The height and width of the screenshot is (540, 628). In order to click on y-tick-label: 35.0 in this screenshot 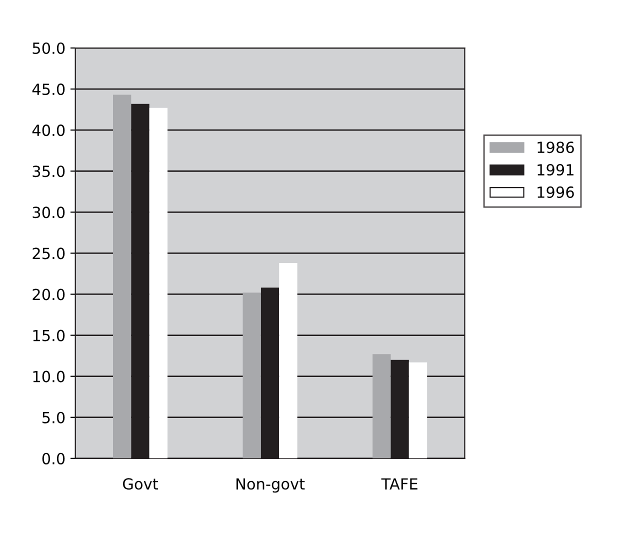, I will do `click(48, 172)`.